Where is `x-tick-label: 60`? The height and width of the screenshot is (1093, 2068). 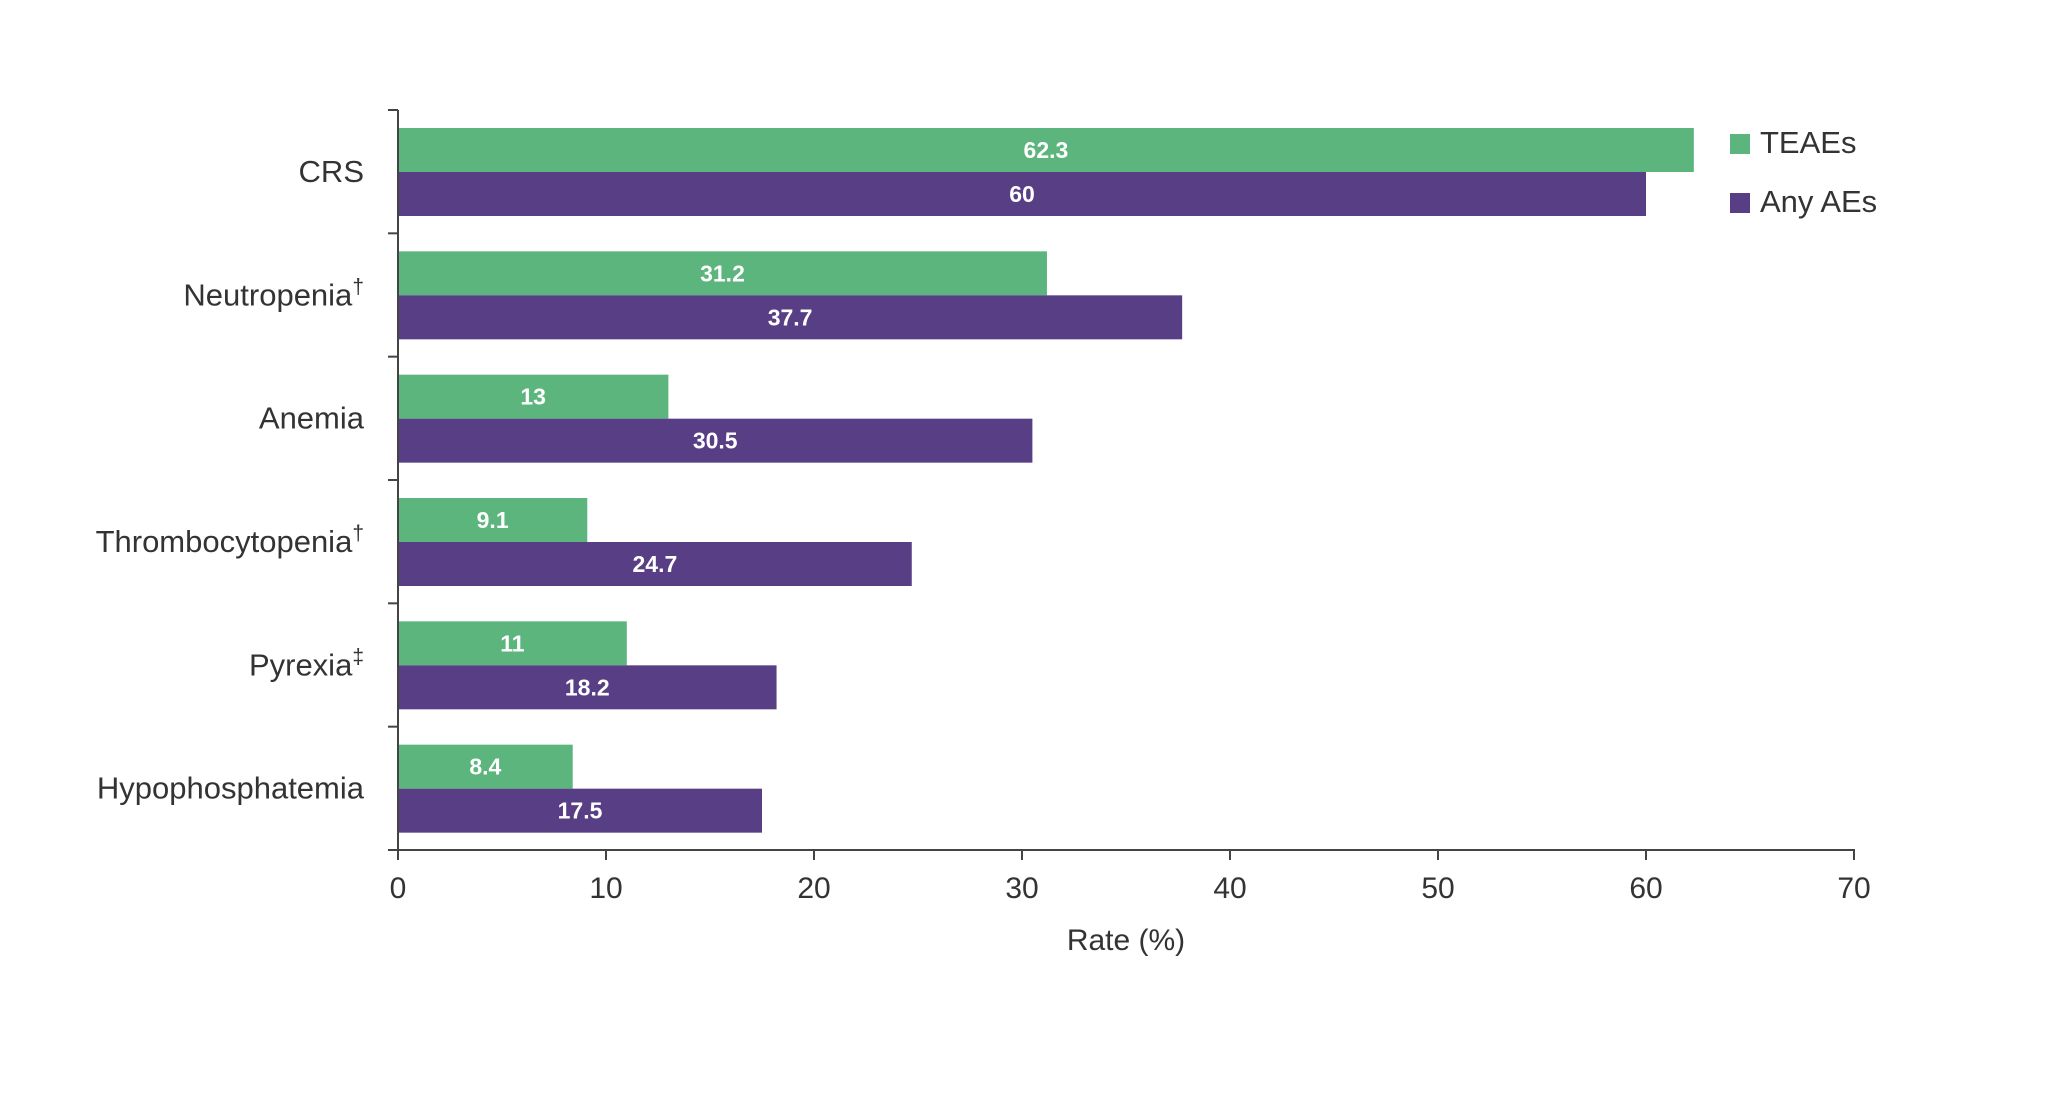
x-tick-label: 60 is located at coordinates (1645, 888).